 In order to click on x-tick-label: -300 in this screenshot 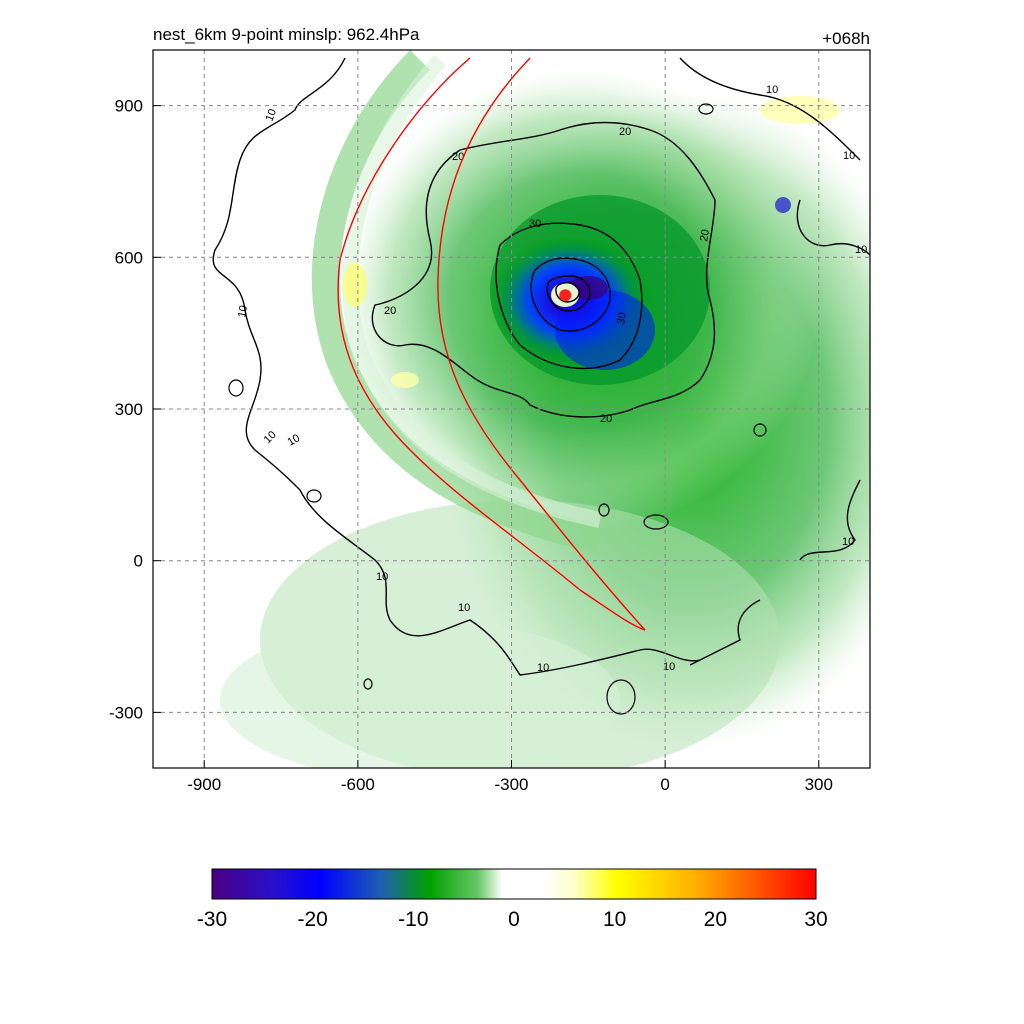, I will do `click(511, 784)`.